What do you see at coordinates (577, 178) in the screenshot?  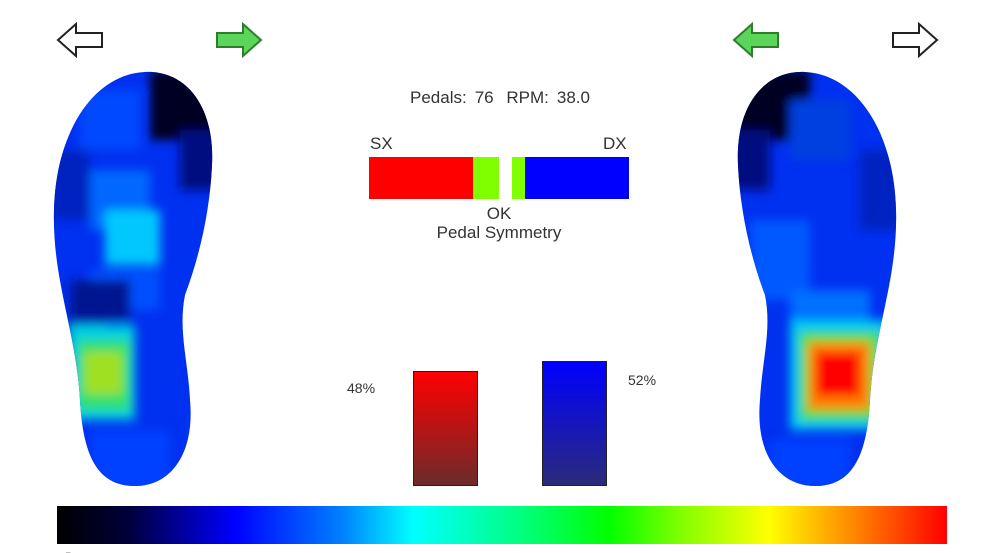 I see `symmetry-segment-blue` at bounding box center [577, 178].